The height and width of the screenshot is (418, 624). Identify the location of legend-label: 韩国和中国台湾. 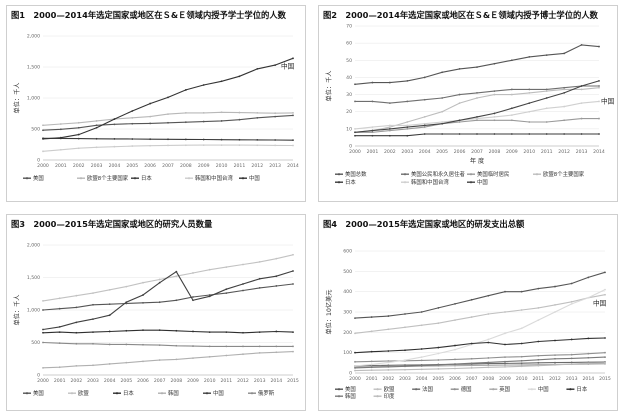
(430, 182).